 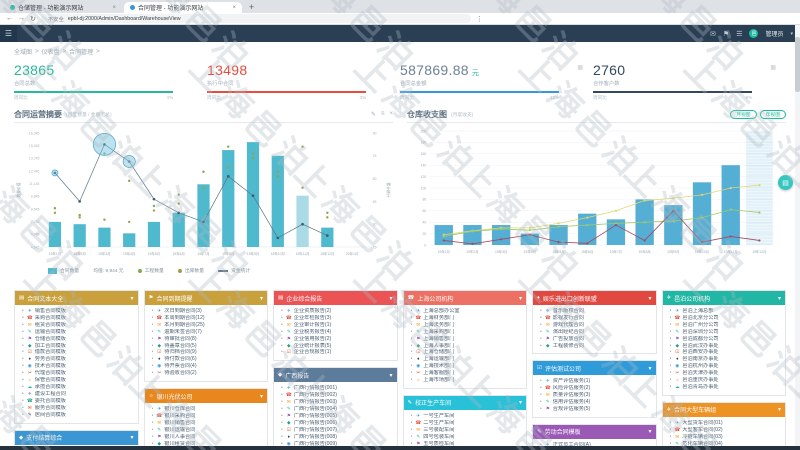 What do you see at coordinates (21, 18) in the screenshot?
I see `forward-icon: →` at bounding box center [21, 18].